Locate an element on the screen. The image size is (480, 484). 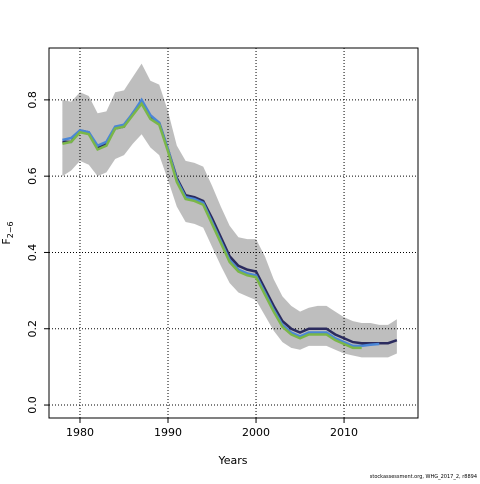
y-tick-label: 0.2 is located at coordinates (32, 329).